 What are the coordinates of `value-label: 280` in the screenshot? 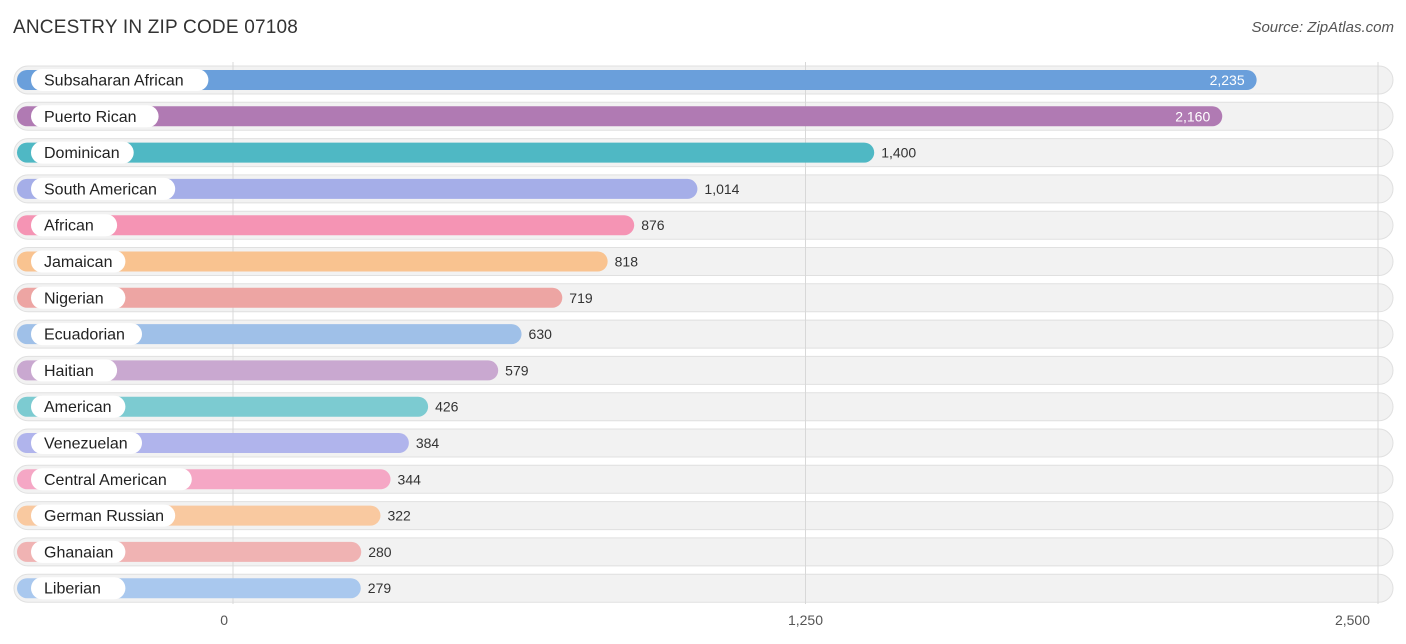 It's located at (380, 552).